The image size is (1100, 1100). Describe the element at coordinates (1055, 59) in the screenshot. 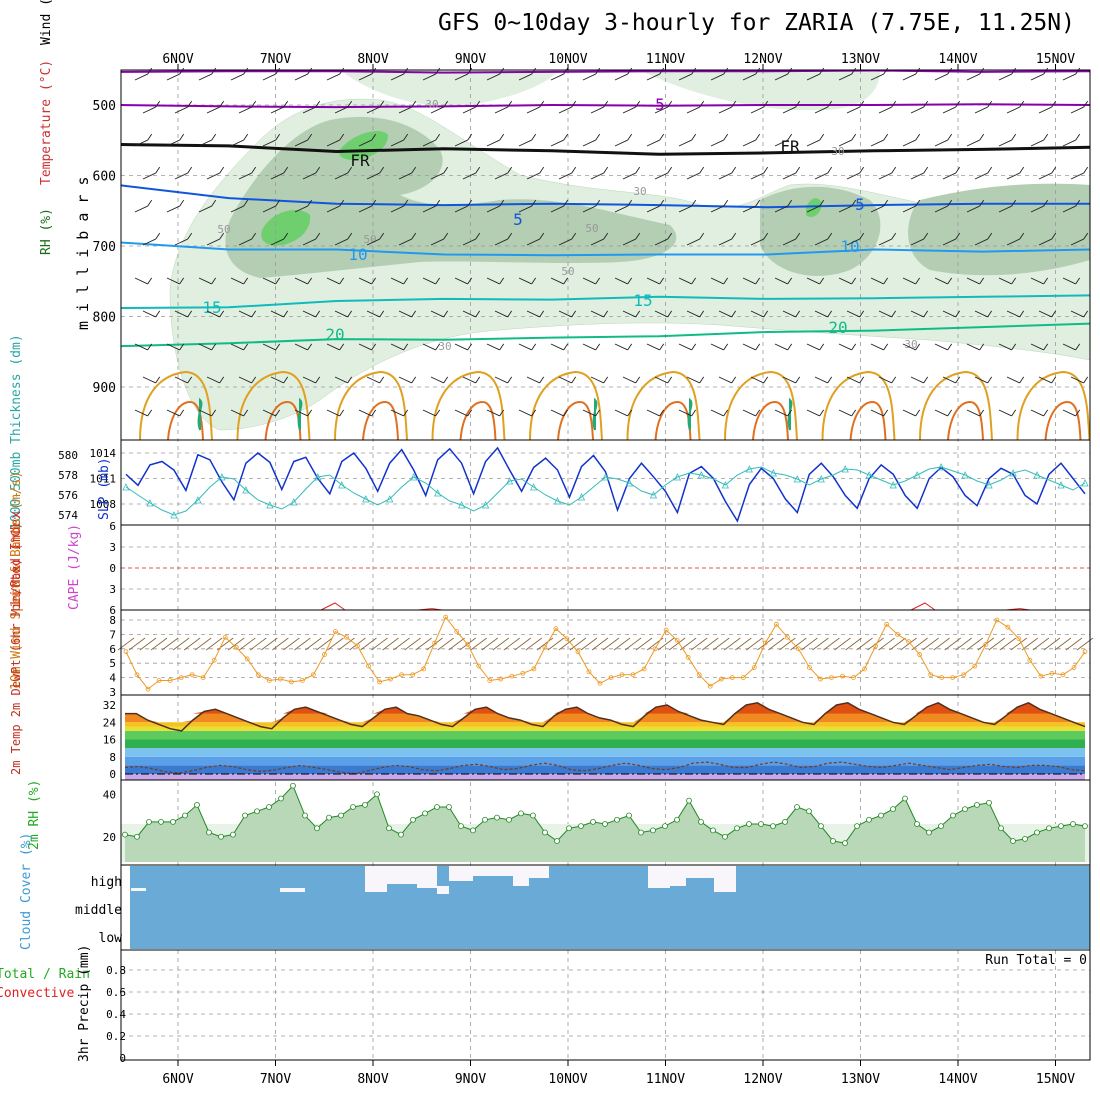

I see `date-label-top: 15NOV` at that location.